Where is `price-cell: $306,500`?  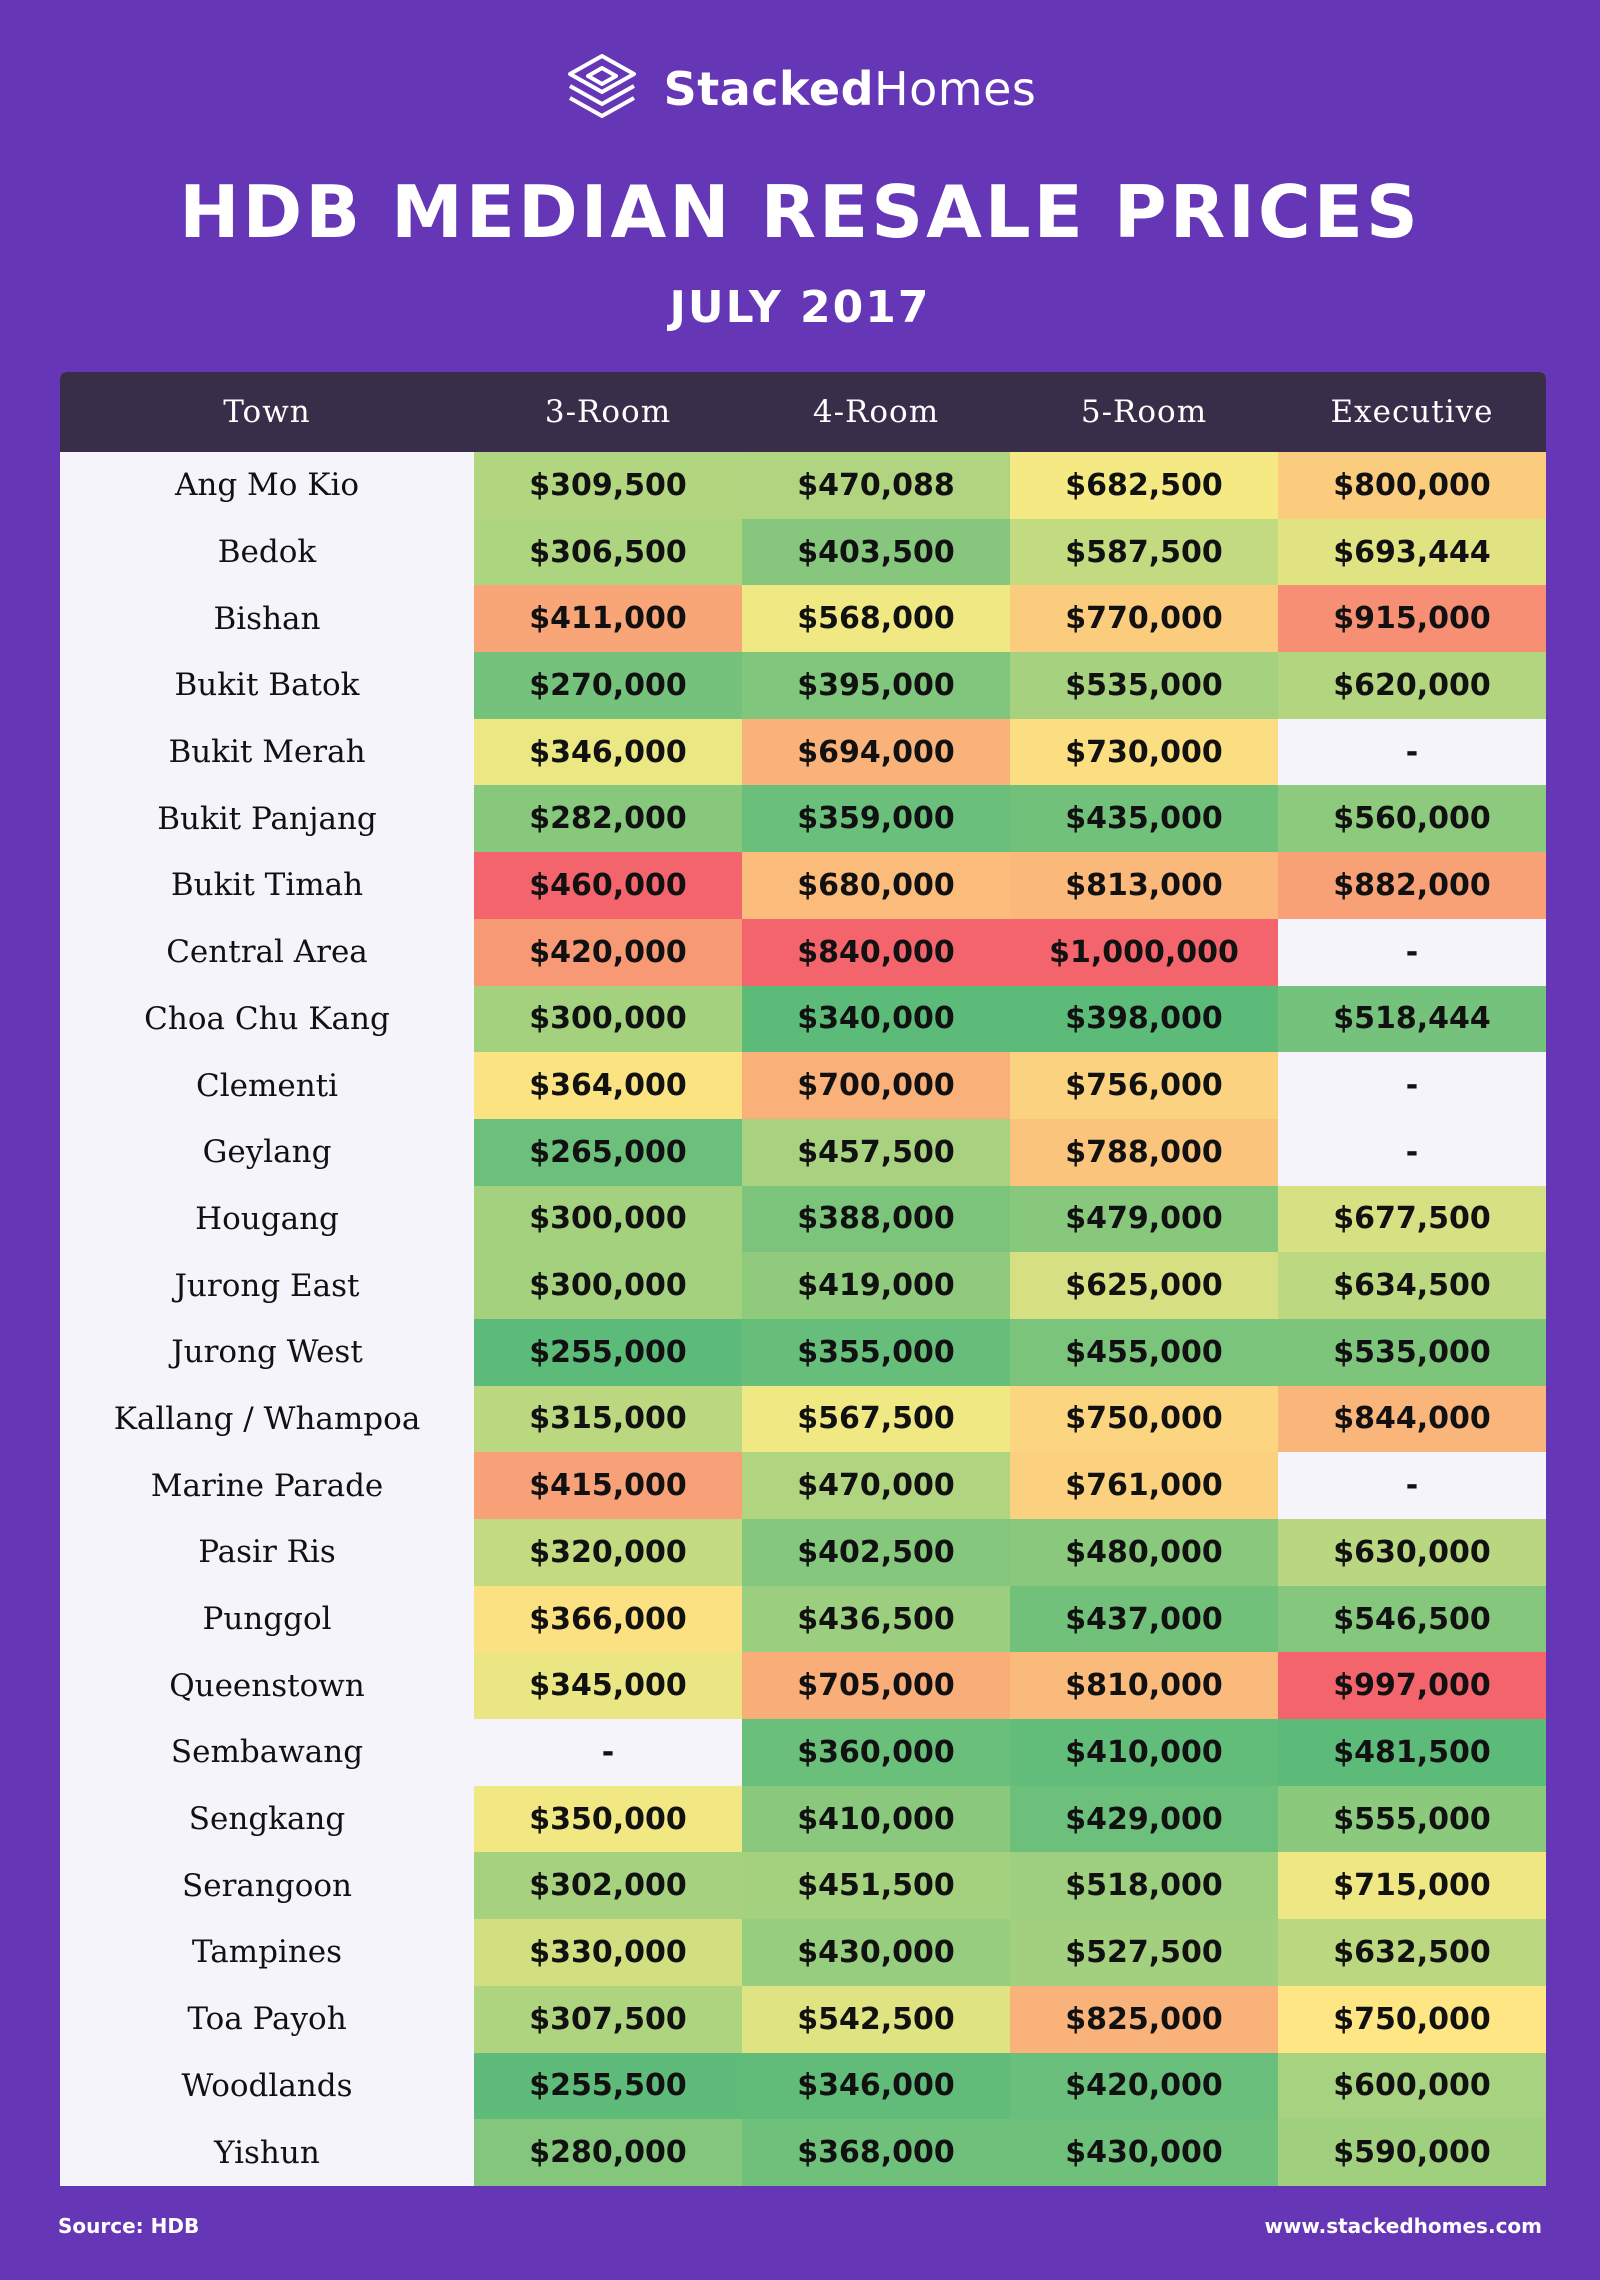 price-cell: $306,500 is located at coordinates (608, 552).